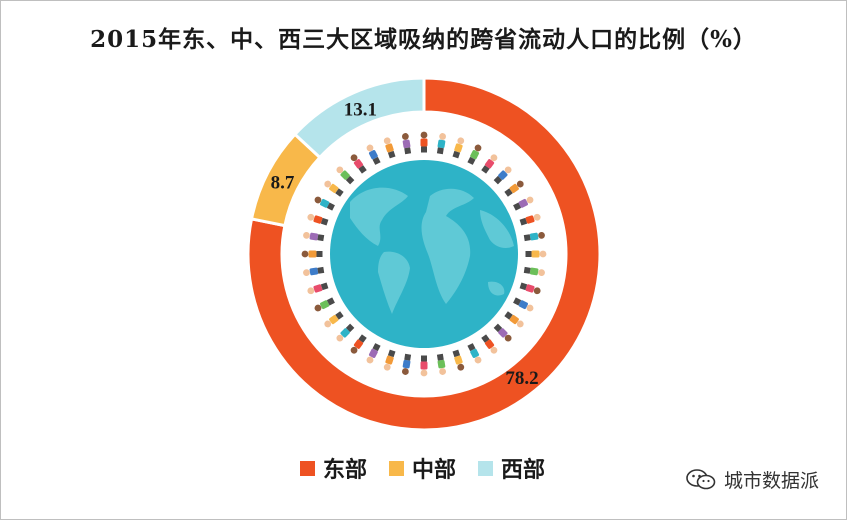  What do you see at coordinates (397, 468) in the screenshot?
I see `legend-swatch-central` at bounding box center [397, 468].